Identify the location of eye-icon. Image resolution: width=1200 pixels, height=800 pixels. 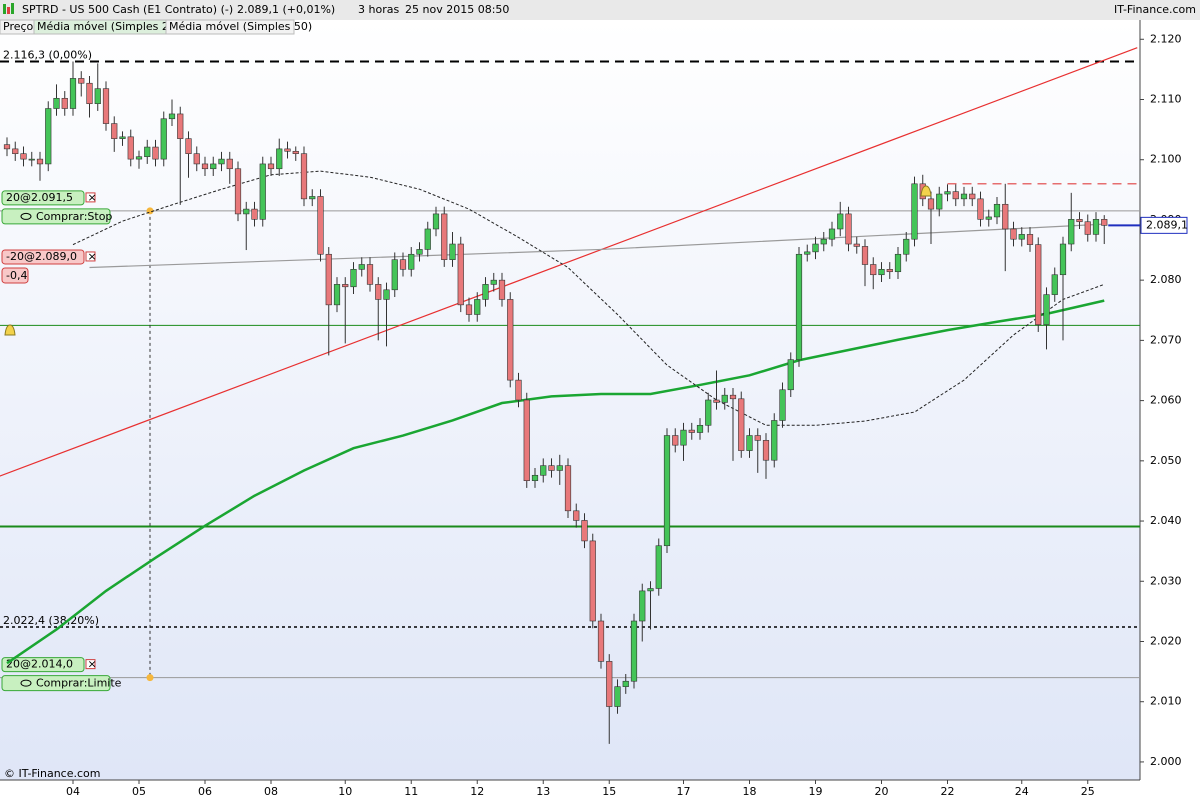
(26, 683).